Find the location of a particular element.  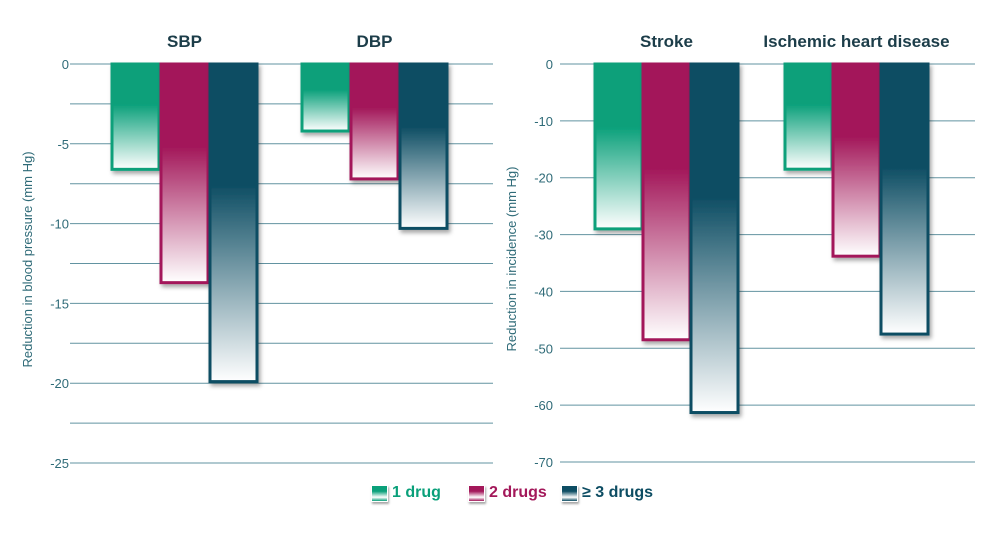

y-tick-label: -15 is located at coordinates (59, 303).